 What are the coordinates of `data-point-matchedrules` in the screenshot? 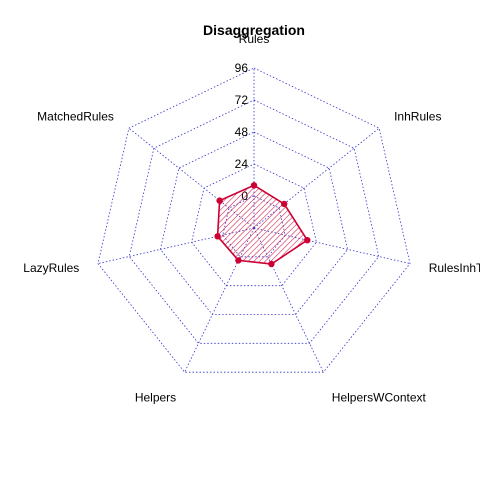 It's located at (219, 200).